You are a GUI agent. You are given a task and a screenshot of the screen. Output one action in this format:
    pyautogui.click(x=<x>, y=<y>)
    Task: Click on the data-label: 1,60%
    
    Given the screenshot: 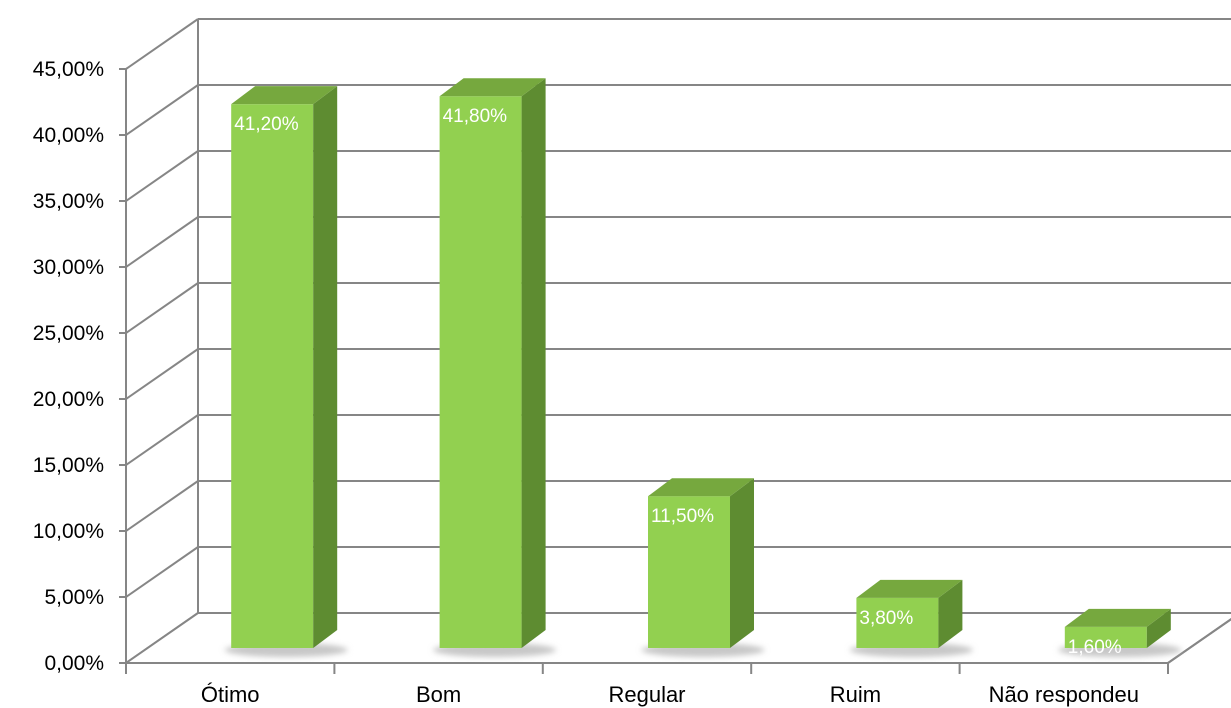 What is the action you would take?
    pyautogui.click(x=1095, y=647)
    